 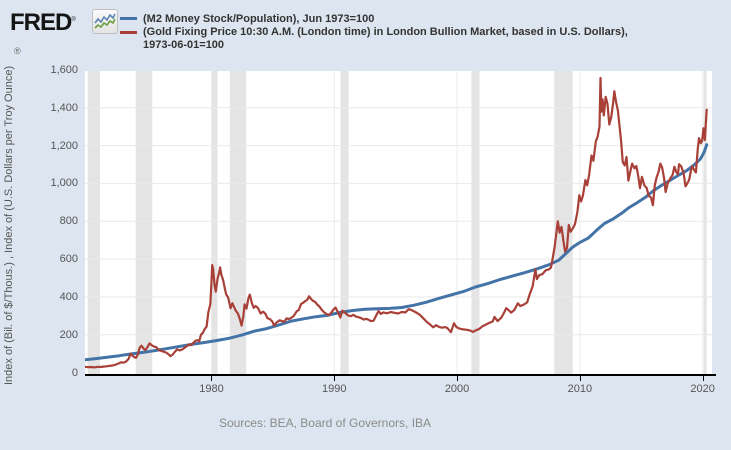 What do you see at coordinates (580, 389) in the screenshot?
I see `x-tick-label: 2010` at bounding box center [580, 389].